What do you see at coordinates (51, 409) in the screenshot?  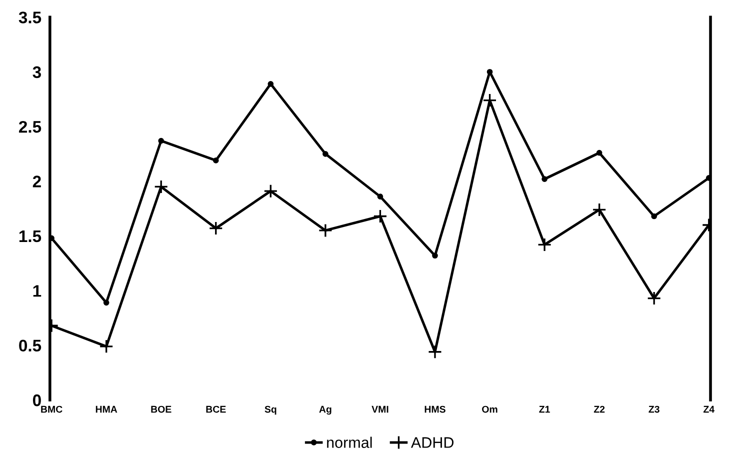 I see `x-tick-label: BMC` at bounding box center [51, 409].